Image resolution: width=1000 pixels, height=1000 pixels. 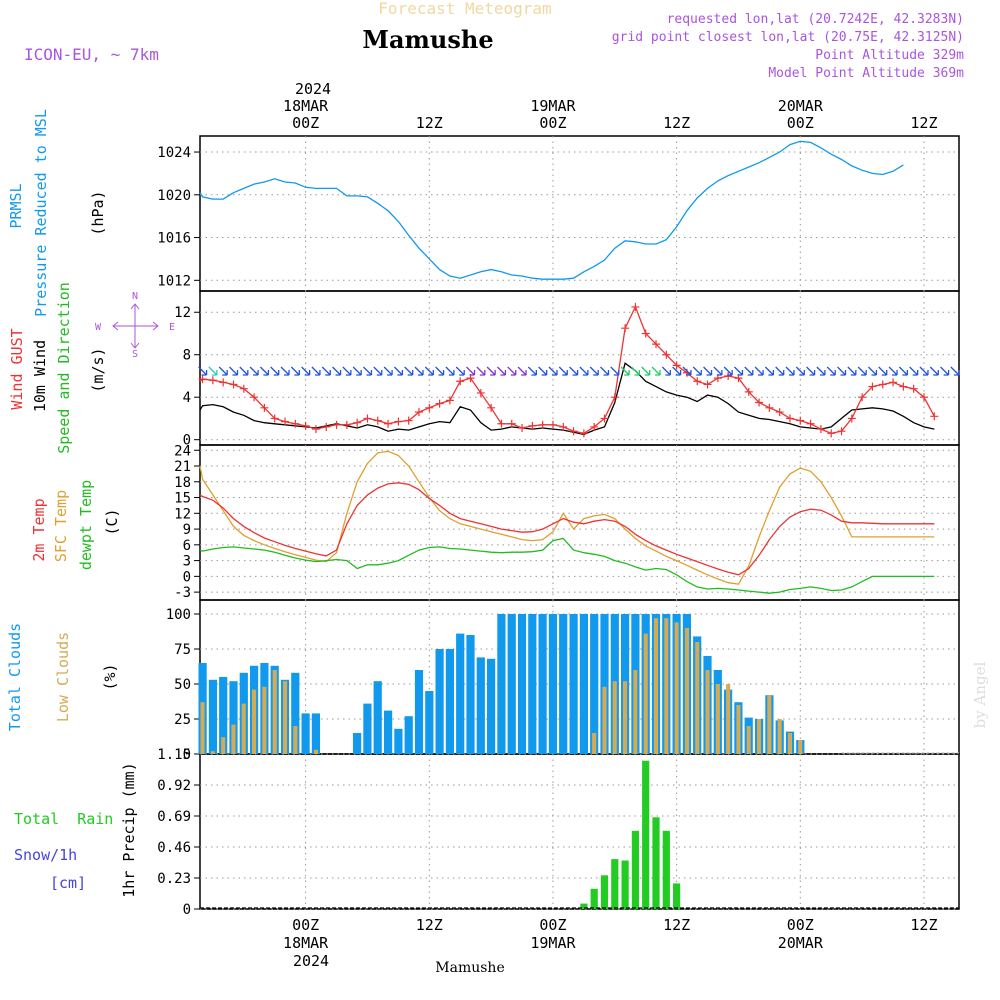 What do you see at coordinates (187, 441) in the screenshot?
I see `ytick-label-wind: 0` at bounding box center [187, 441].